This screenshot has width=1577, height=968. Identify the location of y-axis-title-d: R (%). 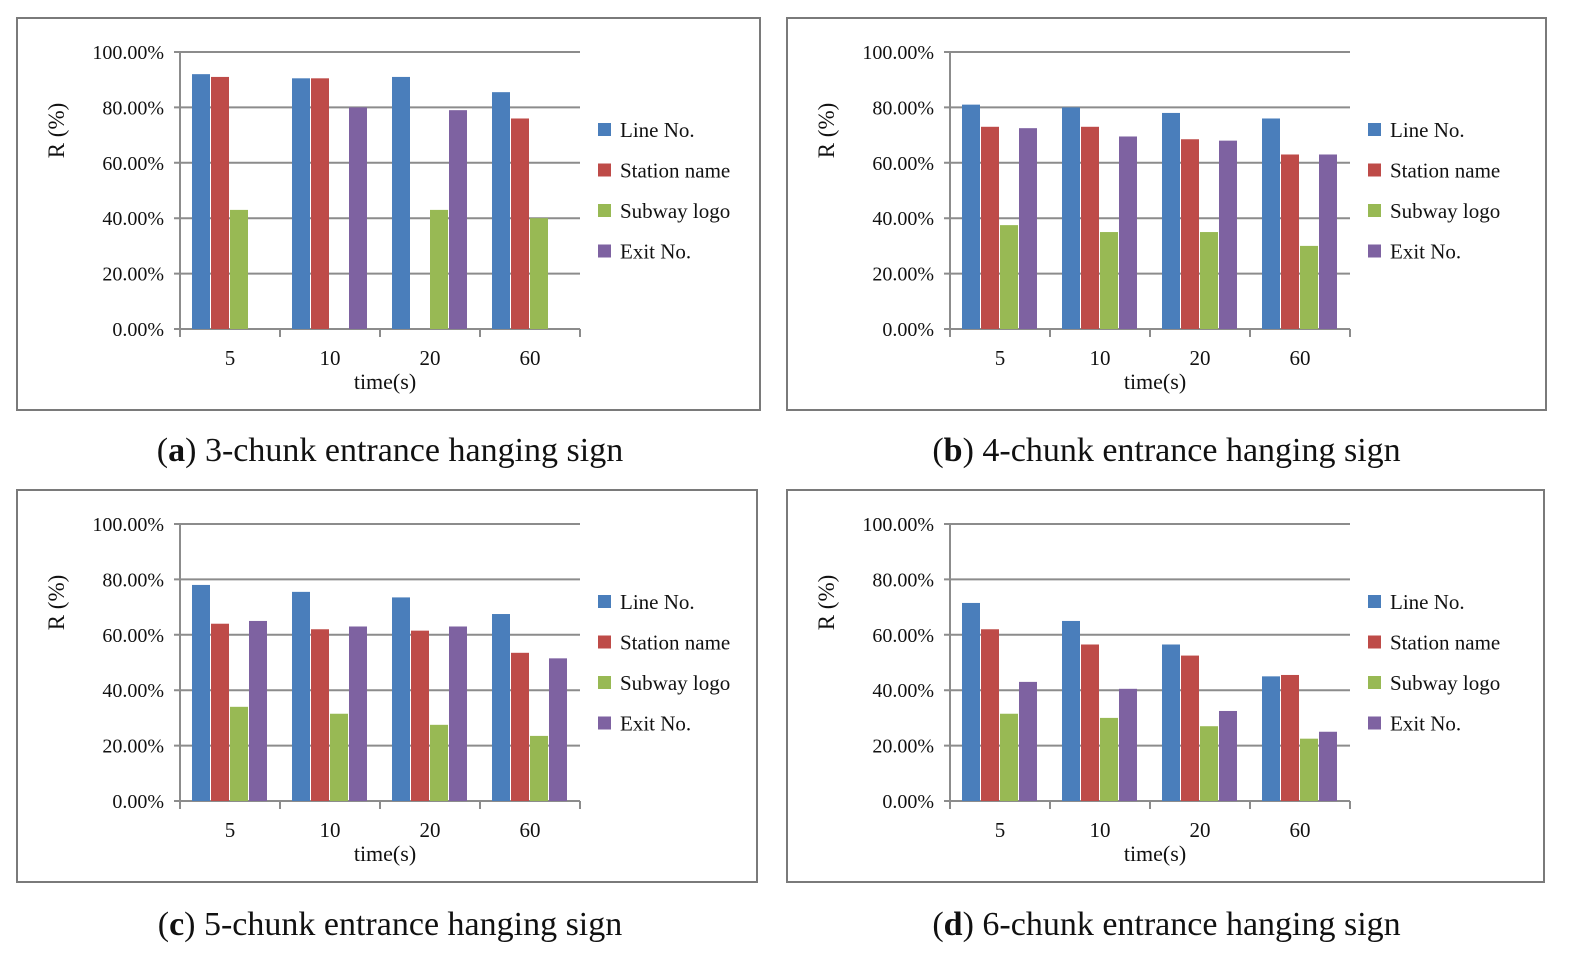
(826, 603).